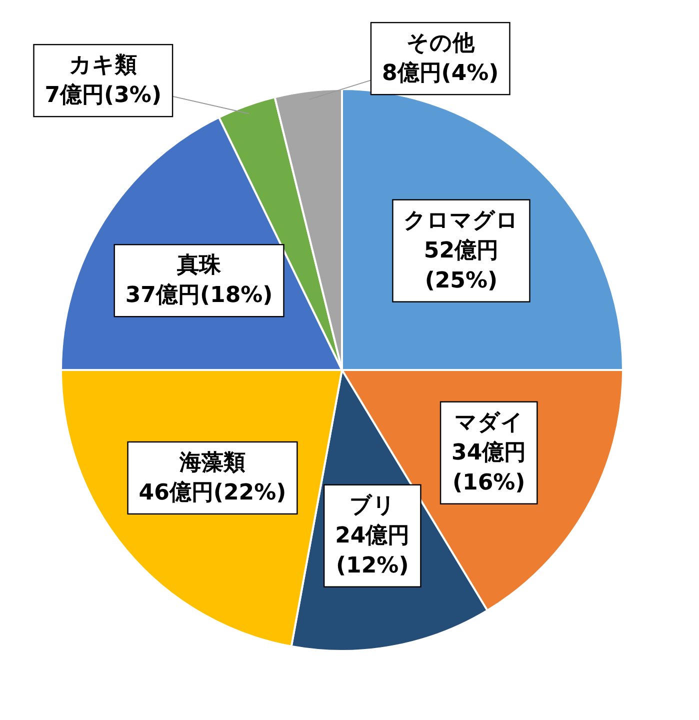 The image size is (699, 720). I want to click on slice-label: 真珠, so click(199, 265).